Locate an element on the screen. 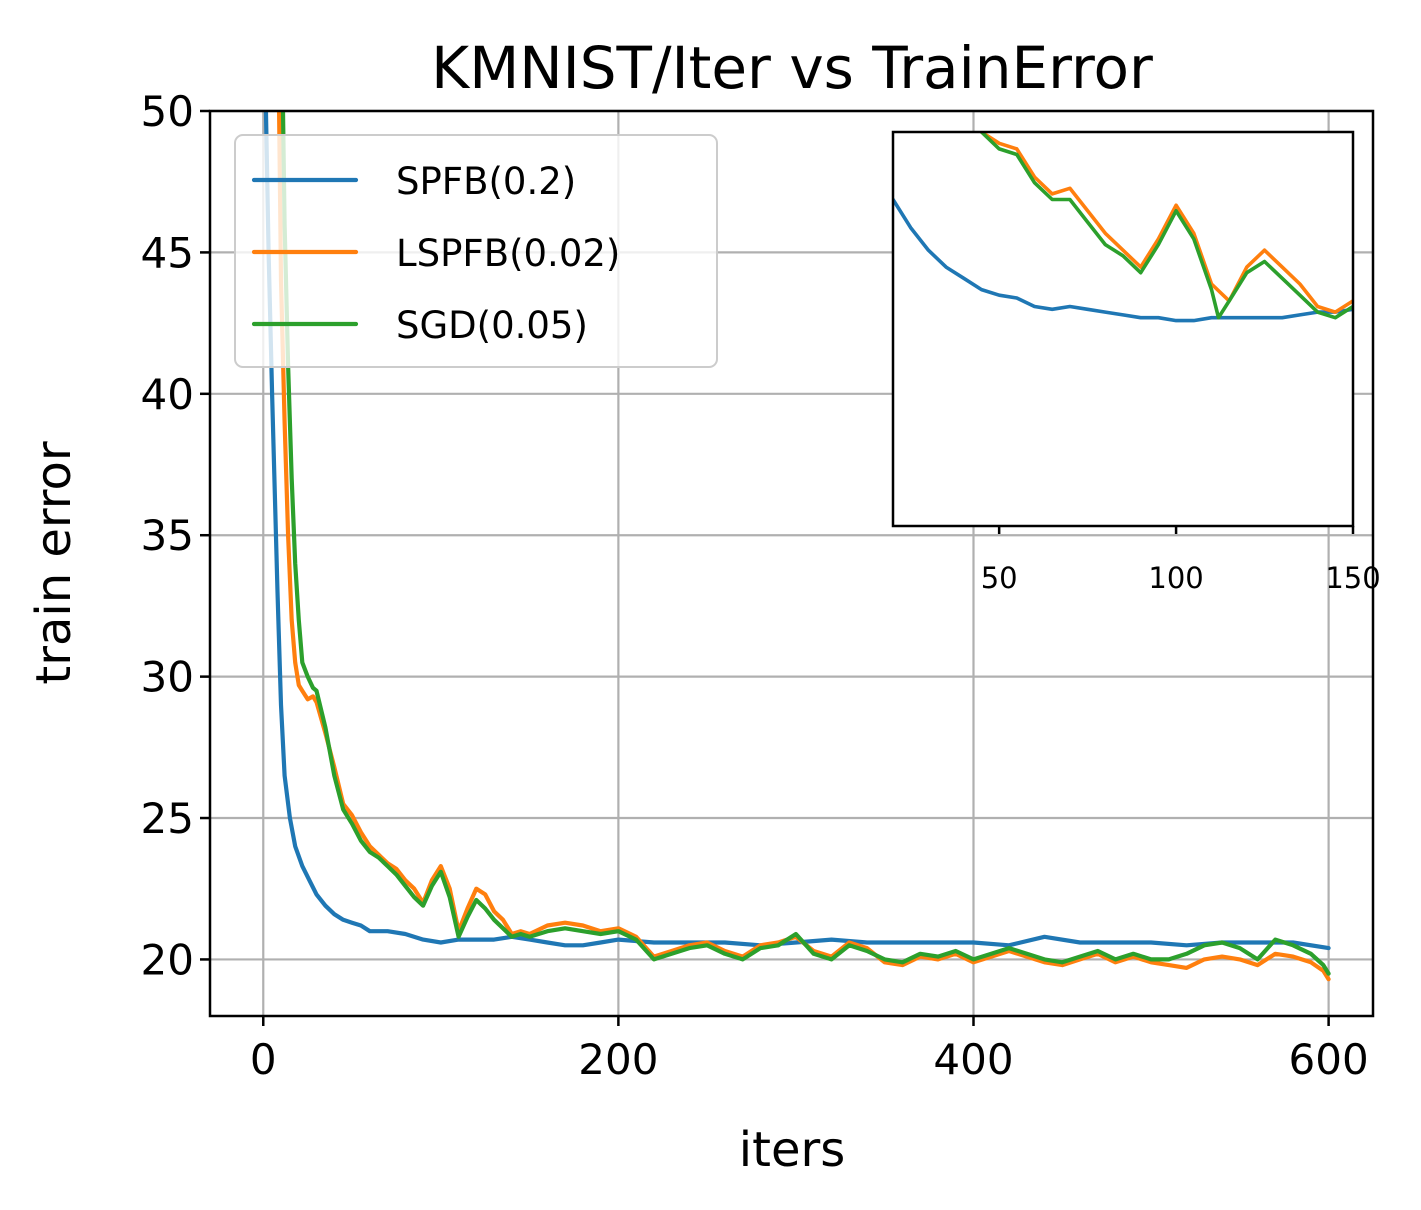 The width and height of the screenshot is (1421, 1210). inset-series-layer is located at coordinates (1123, 227).